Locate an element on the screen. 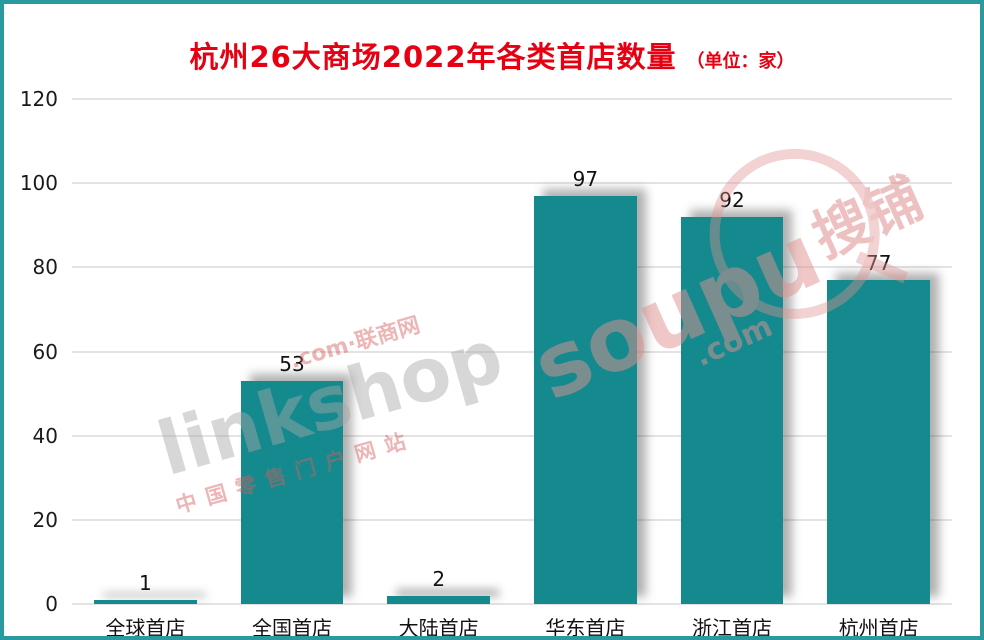  x-tick-label: 全球首店 is located at coordinates (145, 628).